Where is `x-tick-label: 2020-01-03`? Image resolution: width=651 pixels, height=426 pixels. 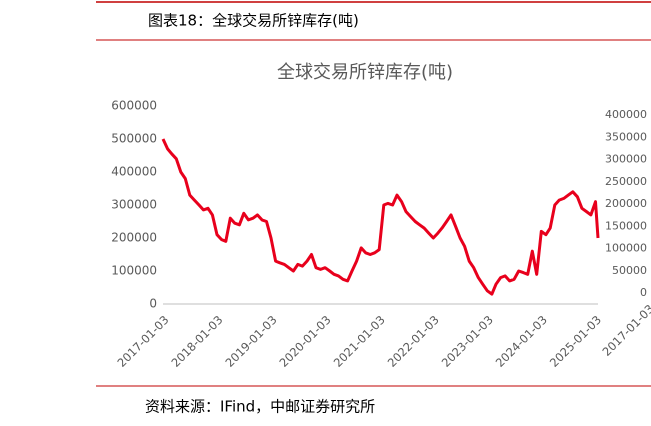 x-tick-label: 2020-01-03 is located at coordinates (305, 341).